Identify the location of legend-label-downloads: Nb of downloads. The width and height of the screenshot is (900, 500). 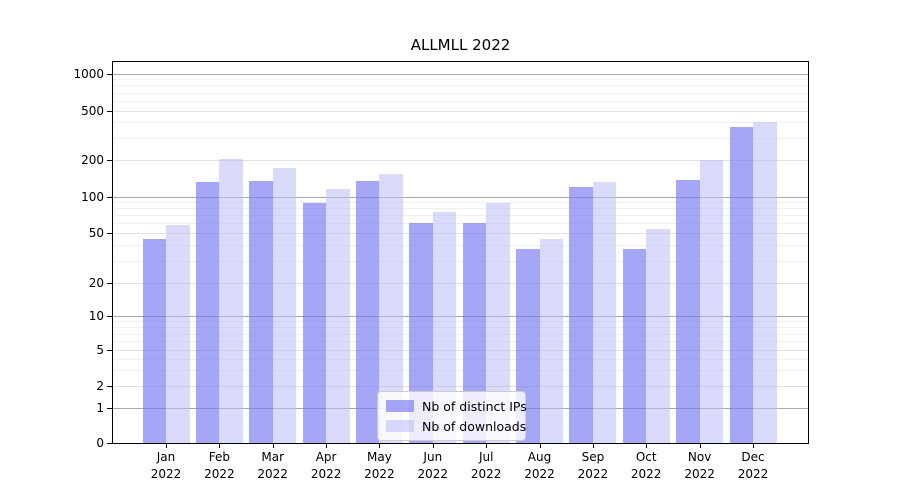
(474, 426).